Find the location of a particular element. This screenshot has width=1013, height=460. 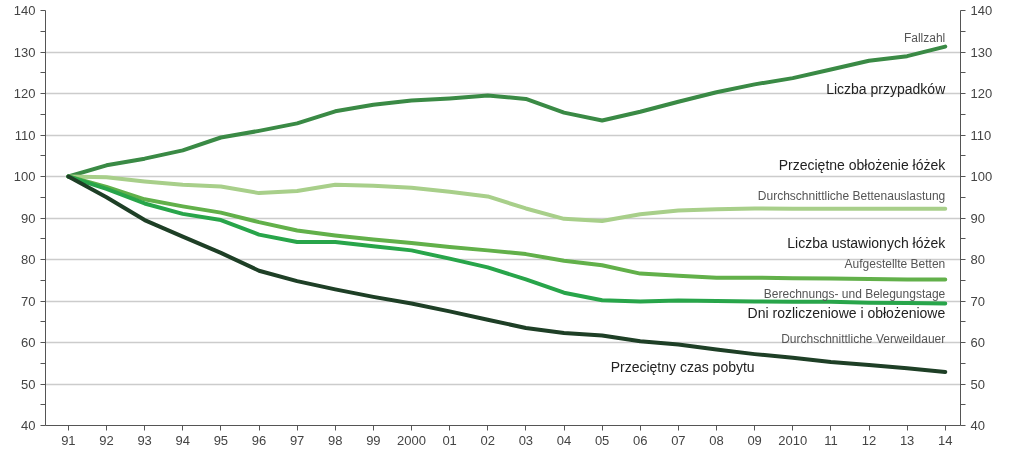

x-tick-label: 99 is located at coordinates (373, 440).